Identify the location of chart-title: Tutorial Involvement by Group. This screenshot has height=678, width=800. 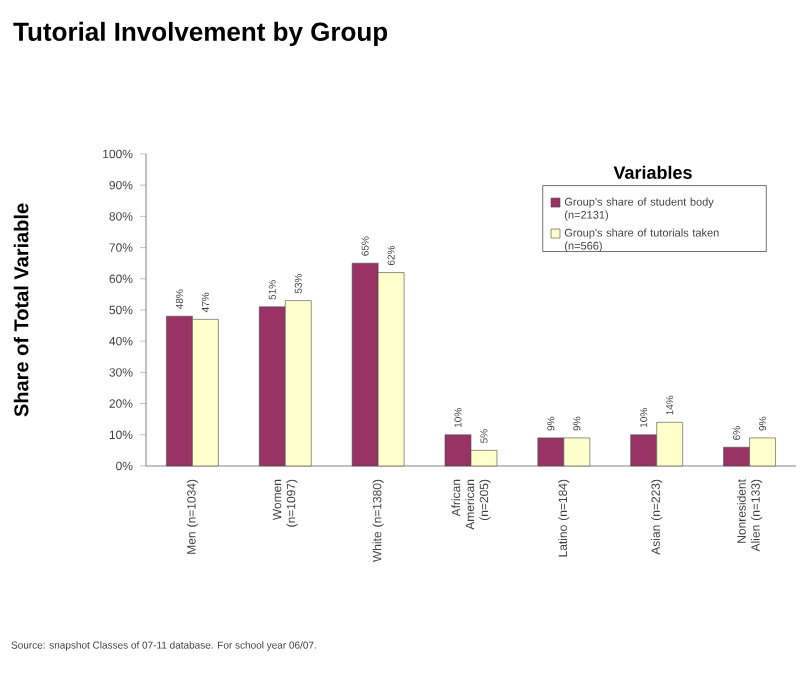
(200, 34).